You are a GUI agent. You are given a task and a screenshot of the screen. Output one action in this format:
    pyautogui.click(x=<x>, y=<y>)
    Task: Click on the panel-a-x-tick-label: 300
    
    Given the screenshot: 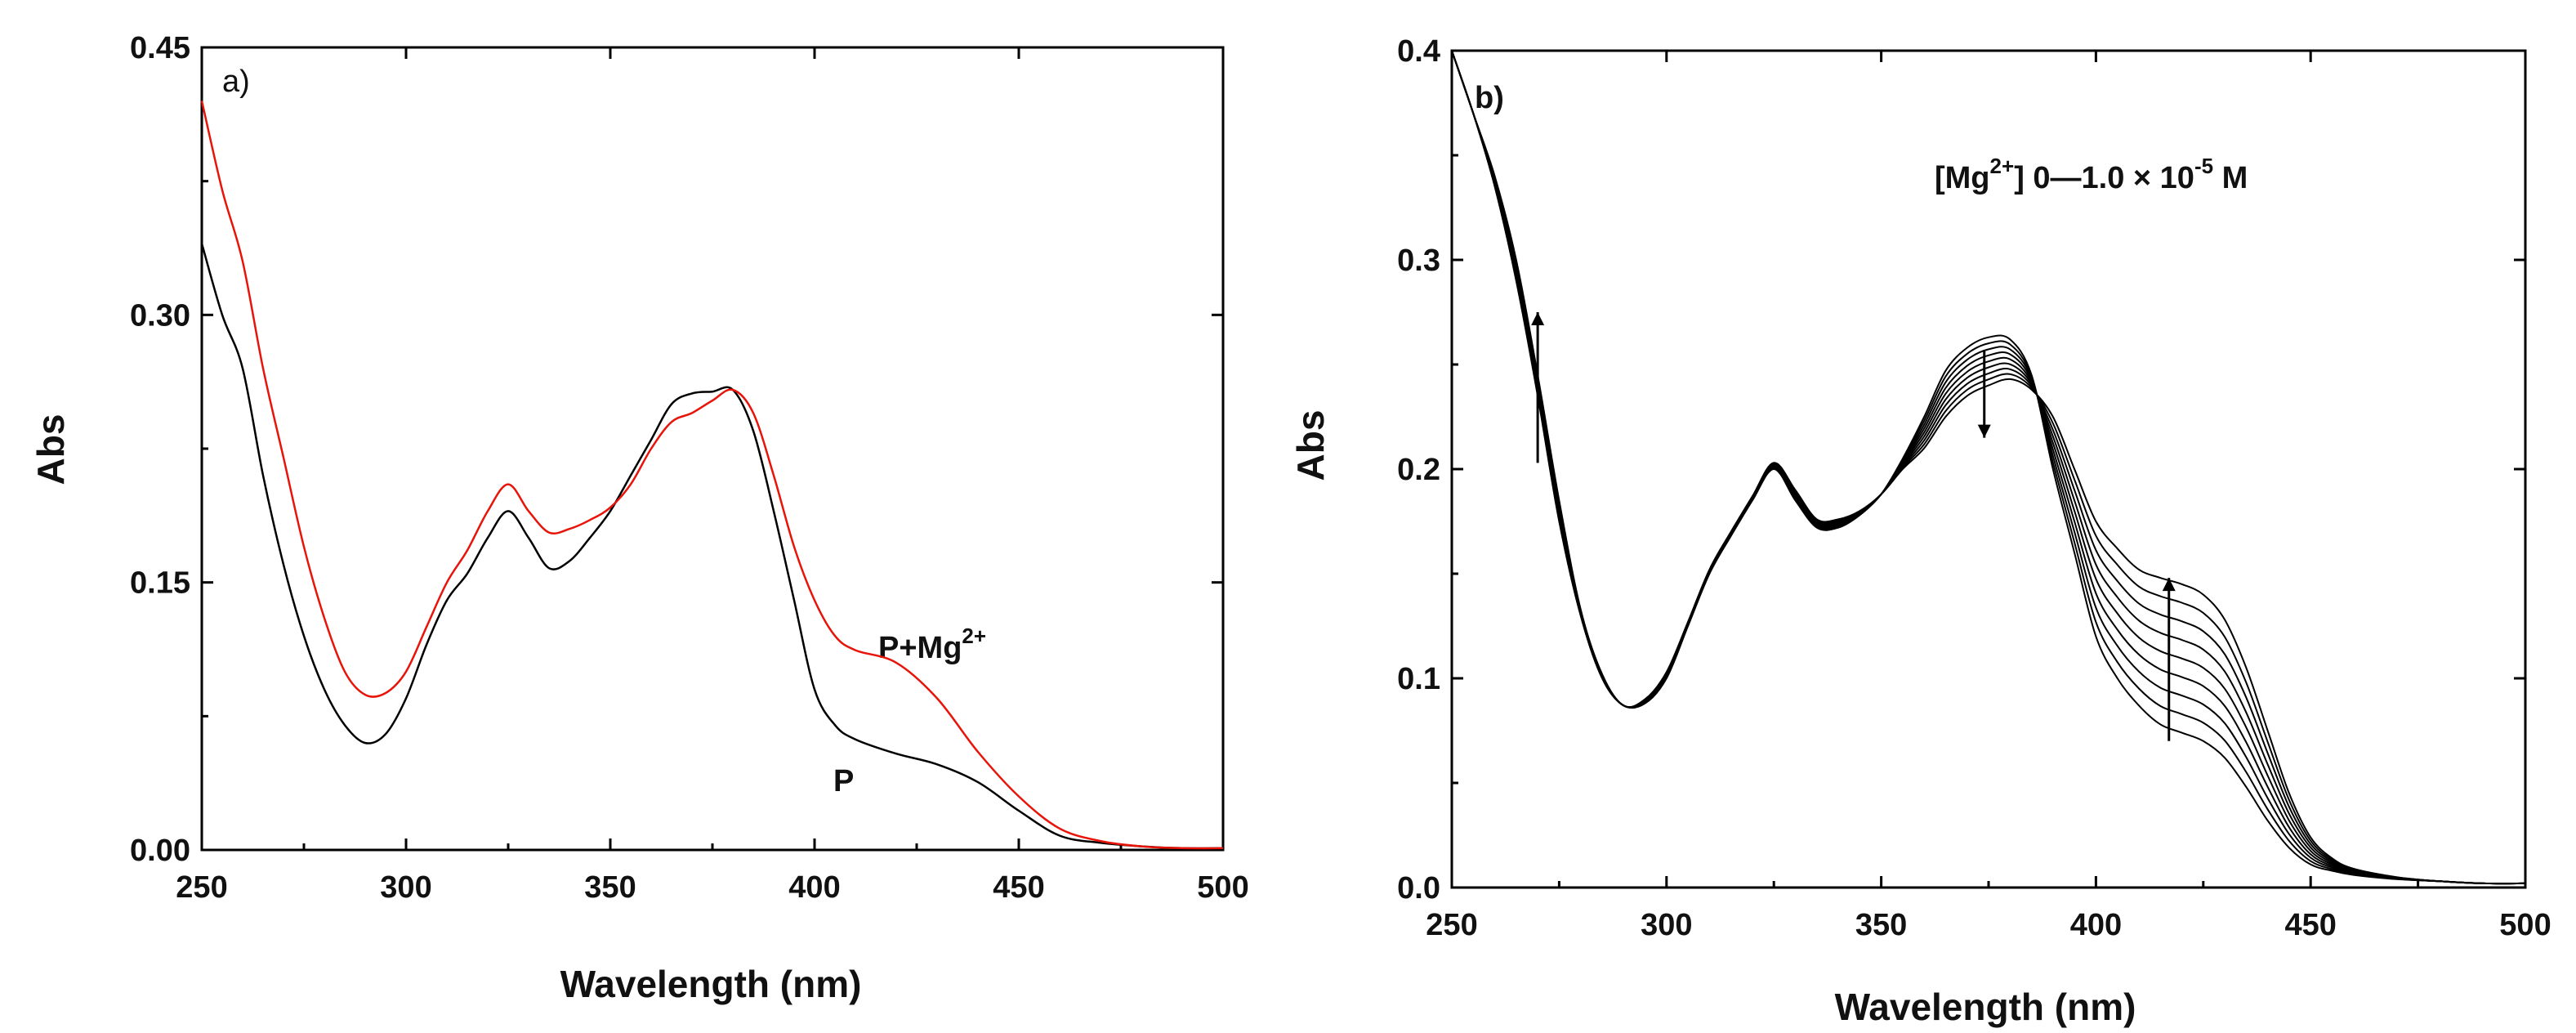 What is the action you would take?
    pyautogui.click(x=406, y=888)
    